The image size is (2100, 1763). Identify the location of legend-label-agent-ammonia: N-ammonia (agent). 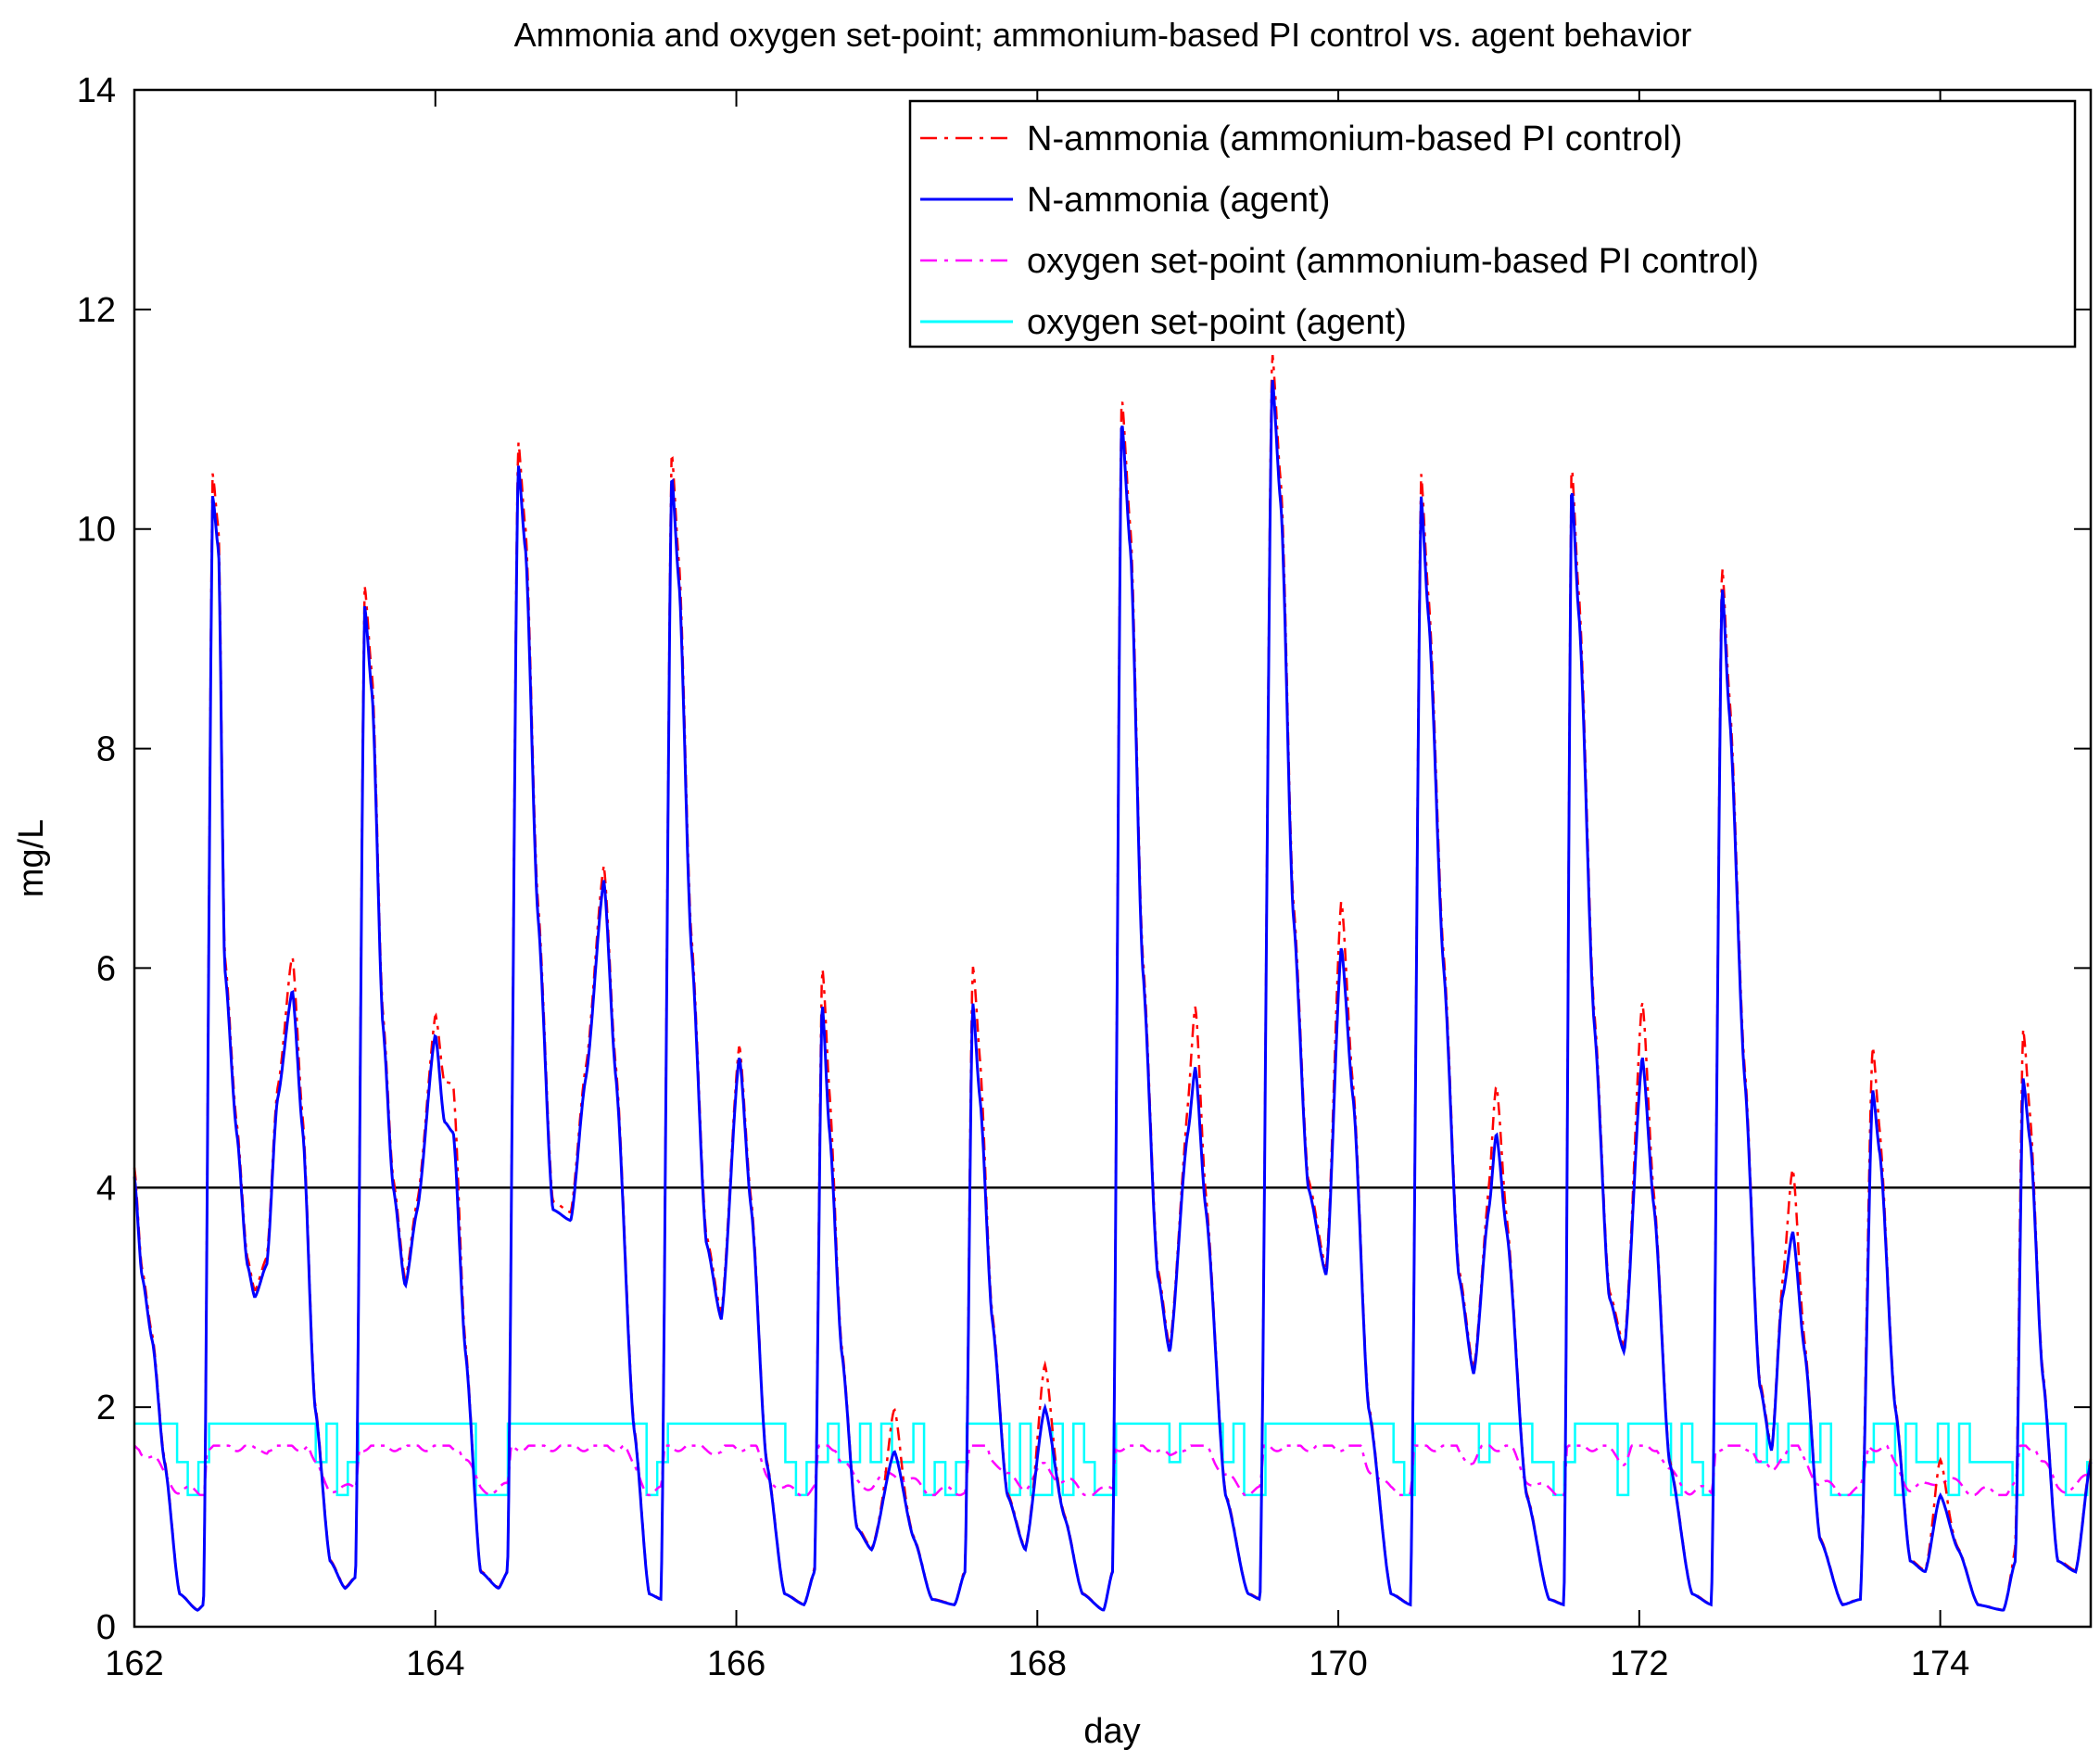
(1178, 200).